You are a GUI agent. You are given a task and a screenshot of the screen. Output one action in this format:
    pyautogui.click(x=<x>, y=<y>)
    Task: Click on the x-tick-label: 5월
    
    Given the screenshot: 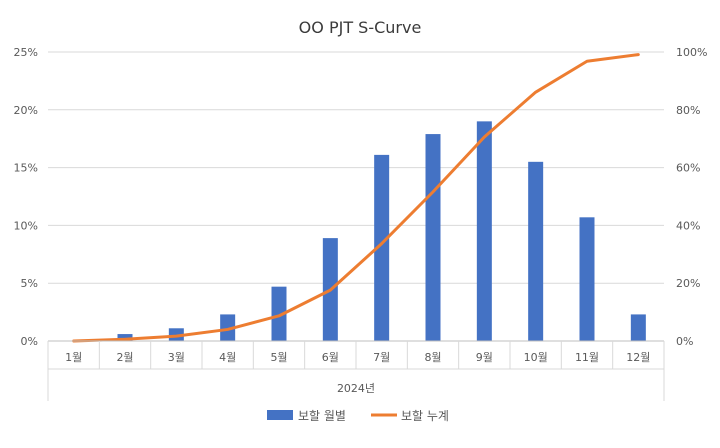 What is the action you would take?
    pyautogui.click(x=278, y=357)
    